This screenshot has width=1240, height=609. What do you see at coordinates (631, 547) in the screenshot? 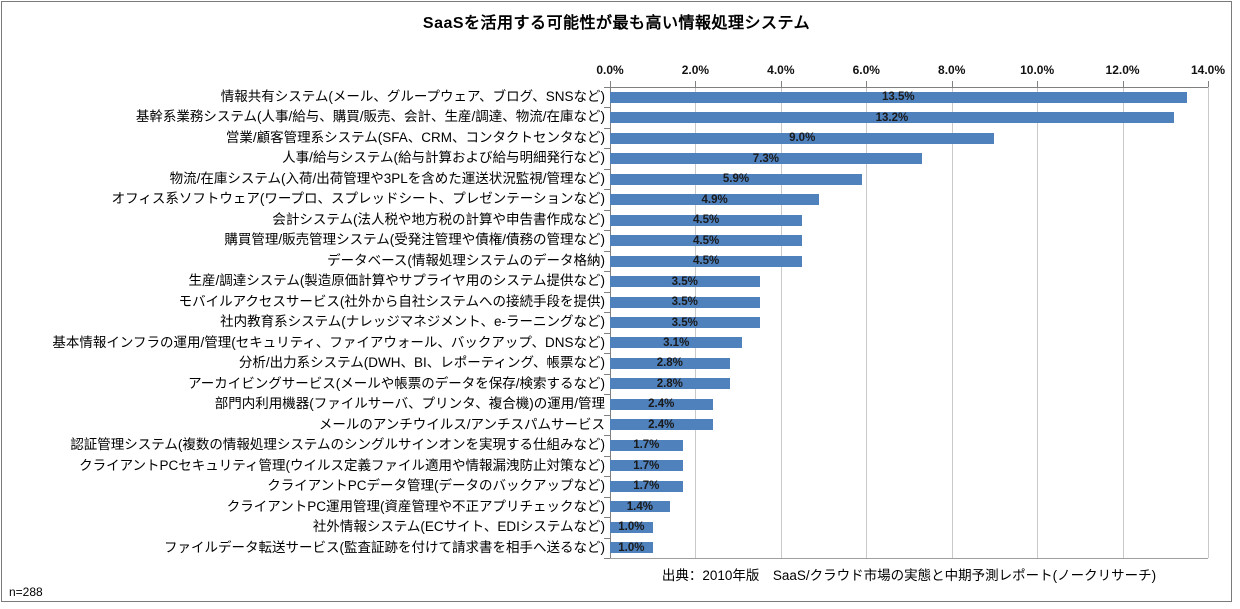
I see `bar-value-label: 1.0%` at bounding box center [631, 547].